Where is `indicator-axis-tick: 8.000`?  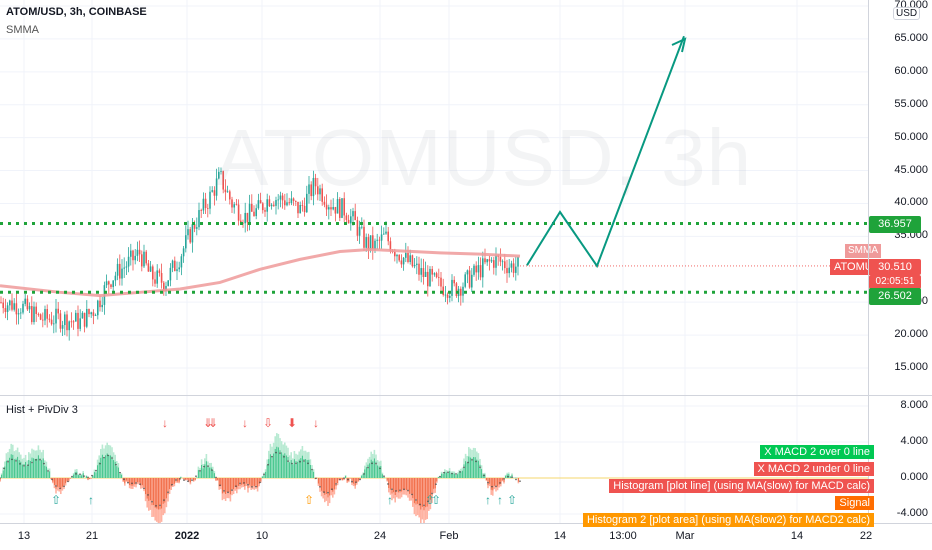
indicator-axis-tick: 8.000 is located at coordinates (914, 405).